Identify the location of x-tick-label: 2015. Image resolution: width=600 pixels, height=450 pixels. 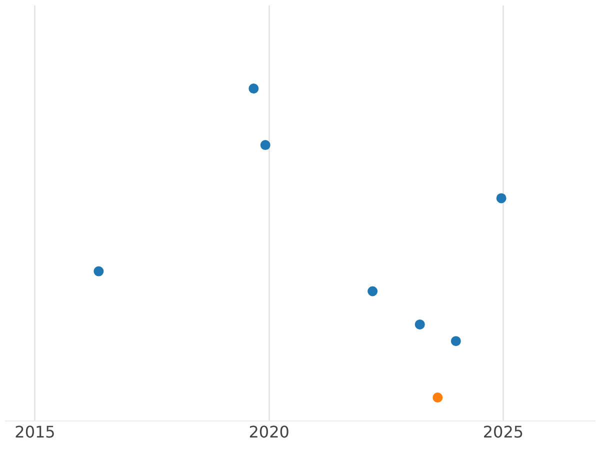
(35, 432).